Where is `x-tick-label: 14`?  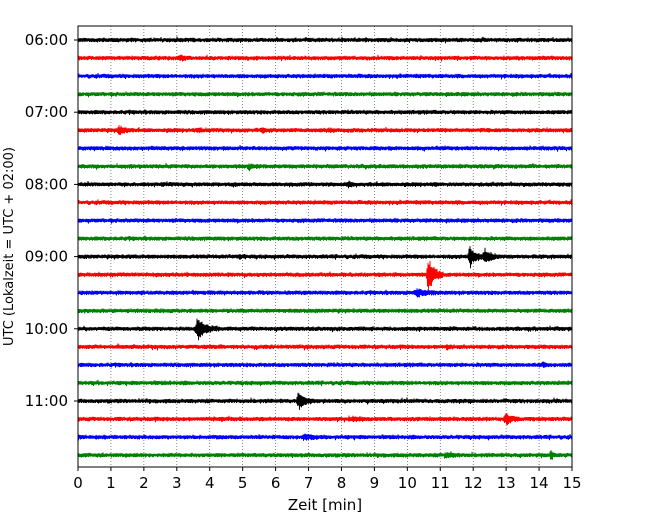 x-tick-label: 14 is located at coordinates (539, 483).